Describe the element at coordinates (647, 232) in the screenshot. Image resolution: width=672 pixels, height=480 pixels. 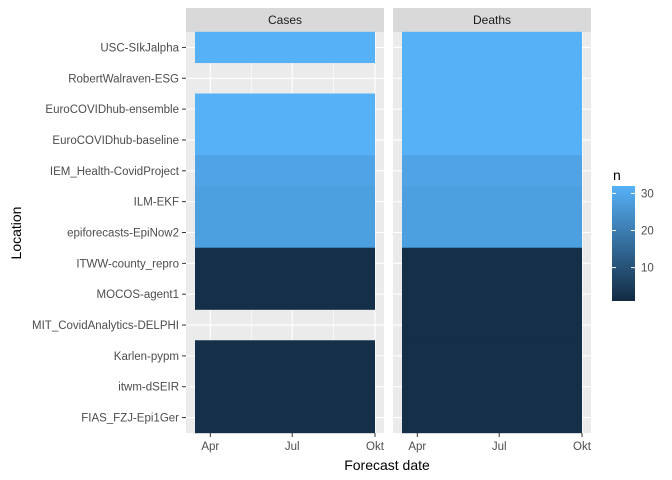
I see `legend-tick-label: 20` at that location.